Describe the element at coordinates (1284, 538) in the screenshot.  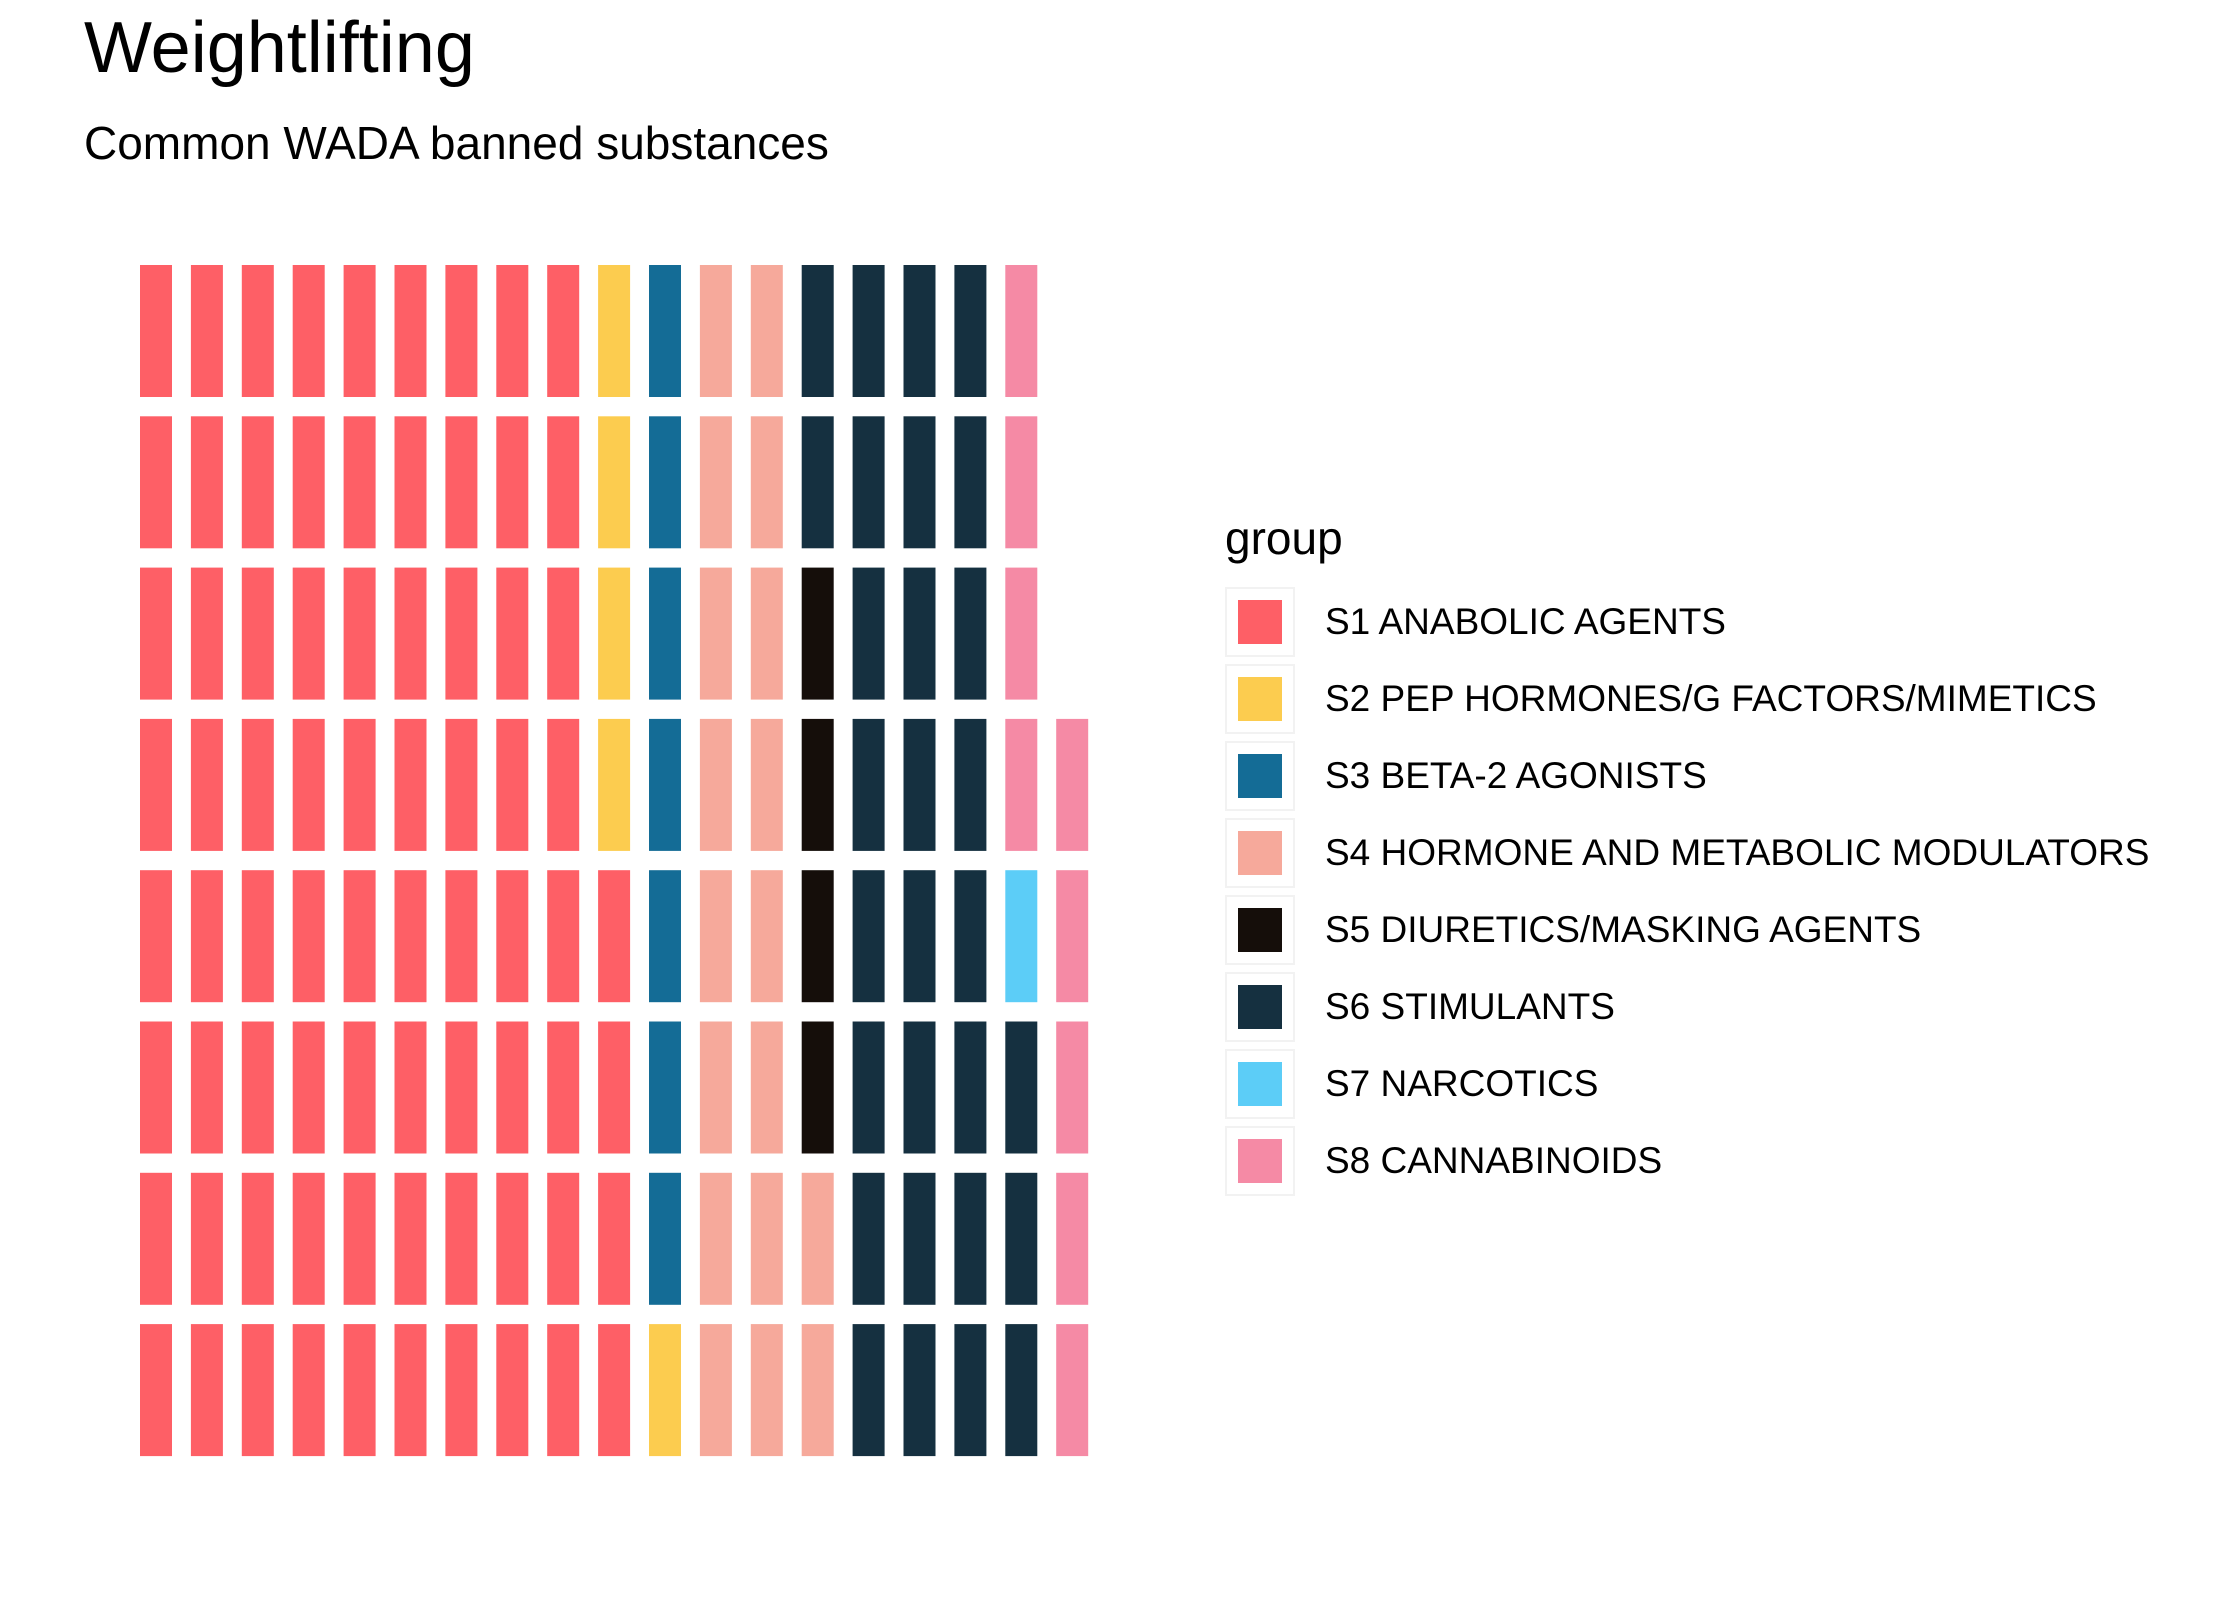
I see `legend-title: group` at that location.